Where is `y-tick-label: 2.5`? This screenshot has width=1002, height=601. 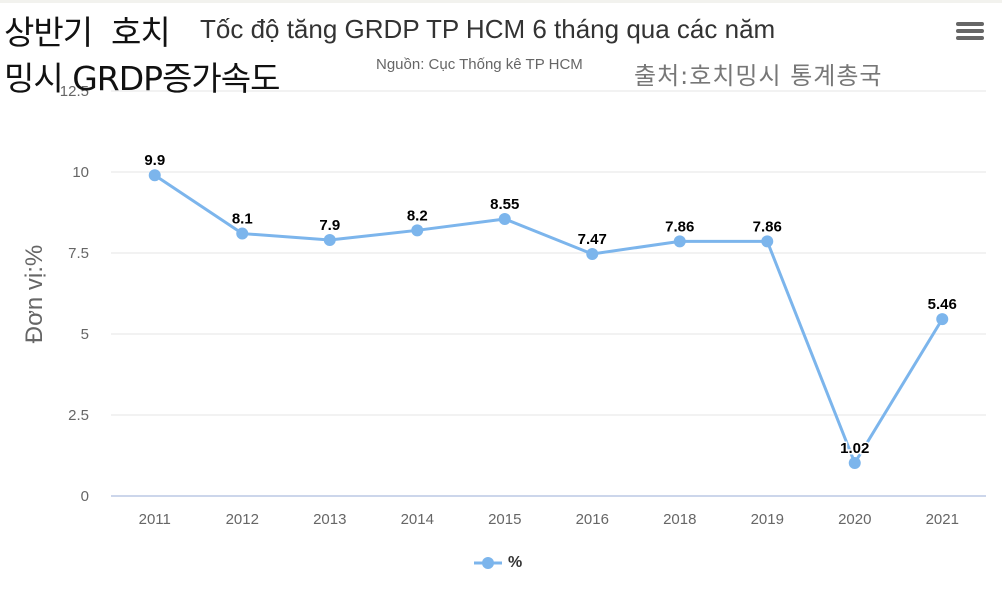 y-tick-label: 2.5 is located at coordinates (78, 415).